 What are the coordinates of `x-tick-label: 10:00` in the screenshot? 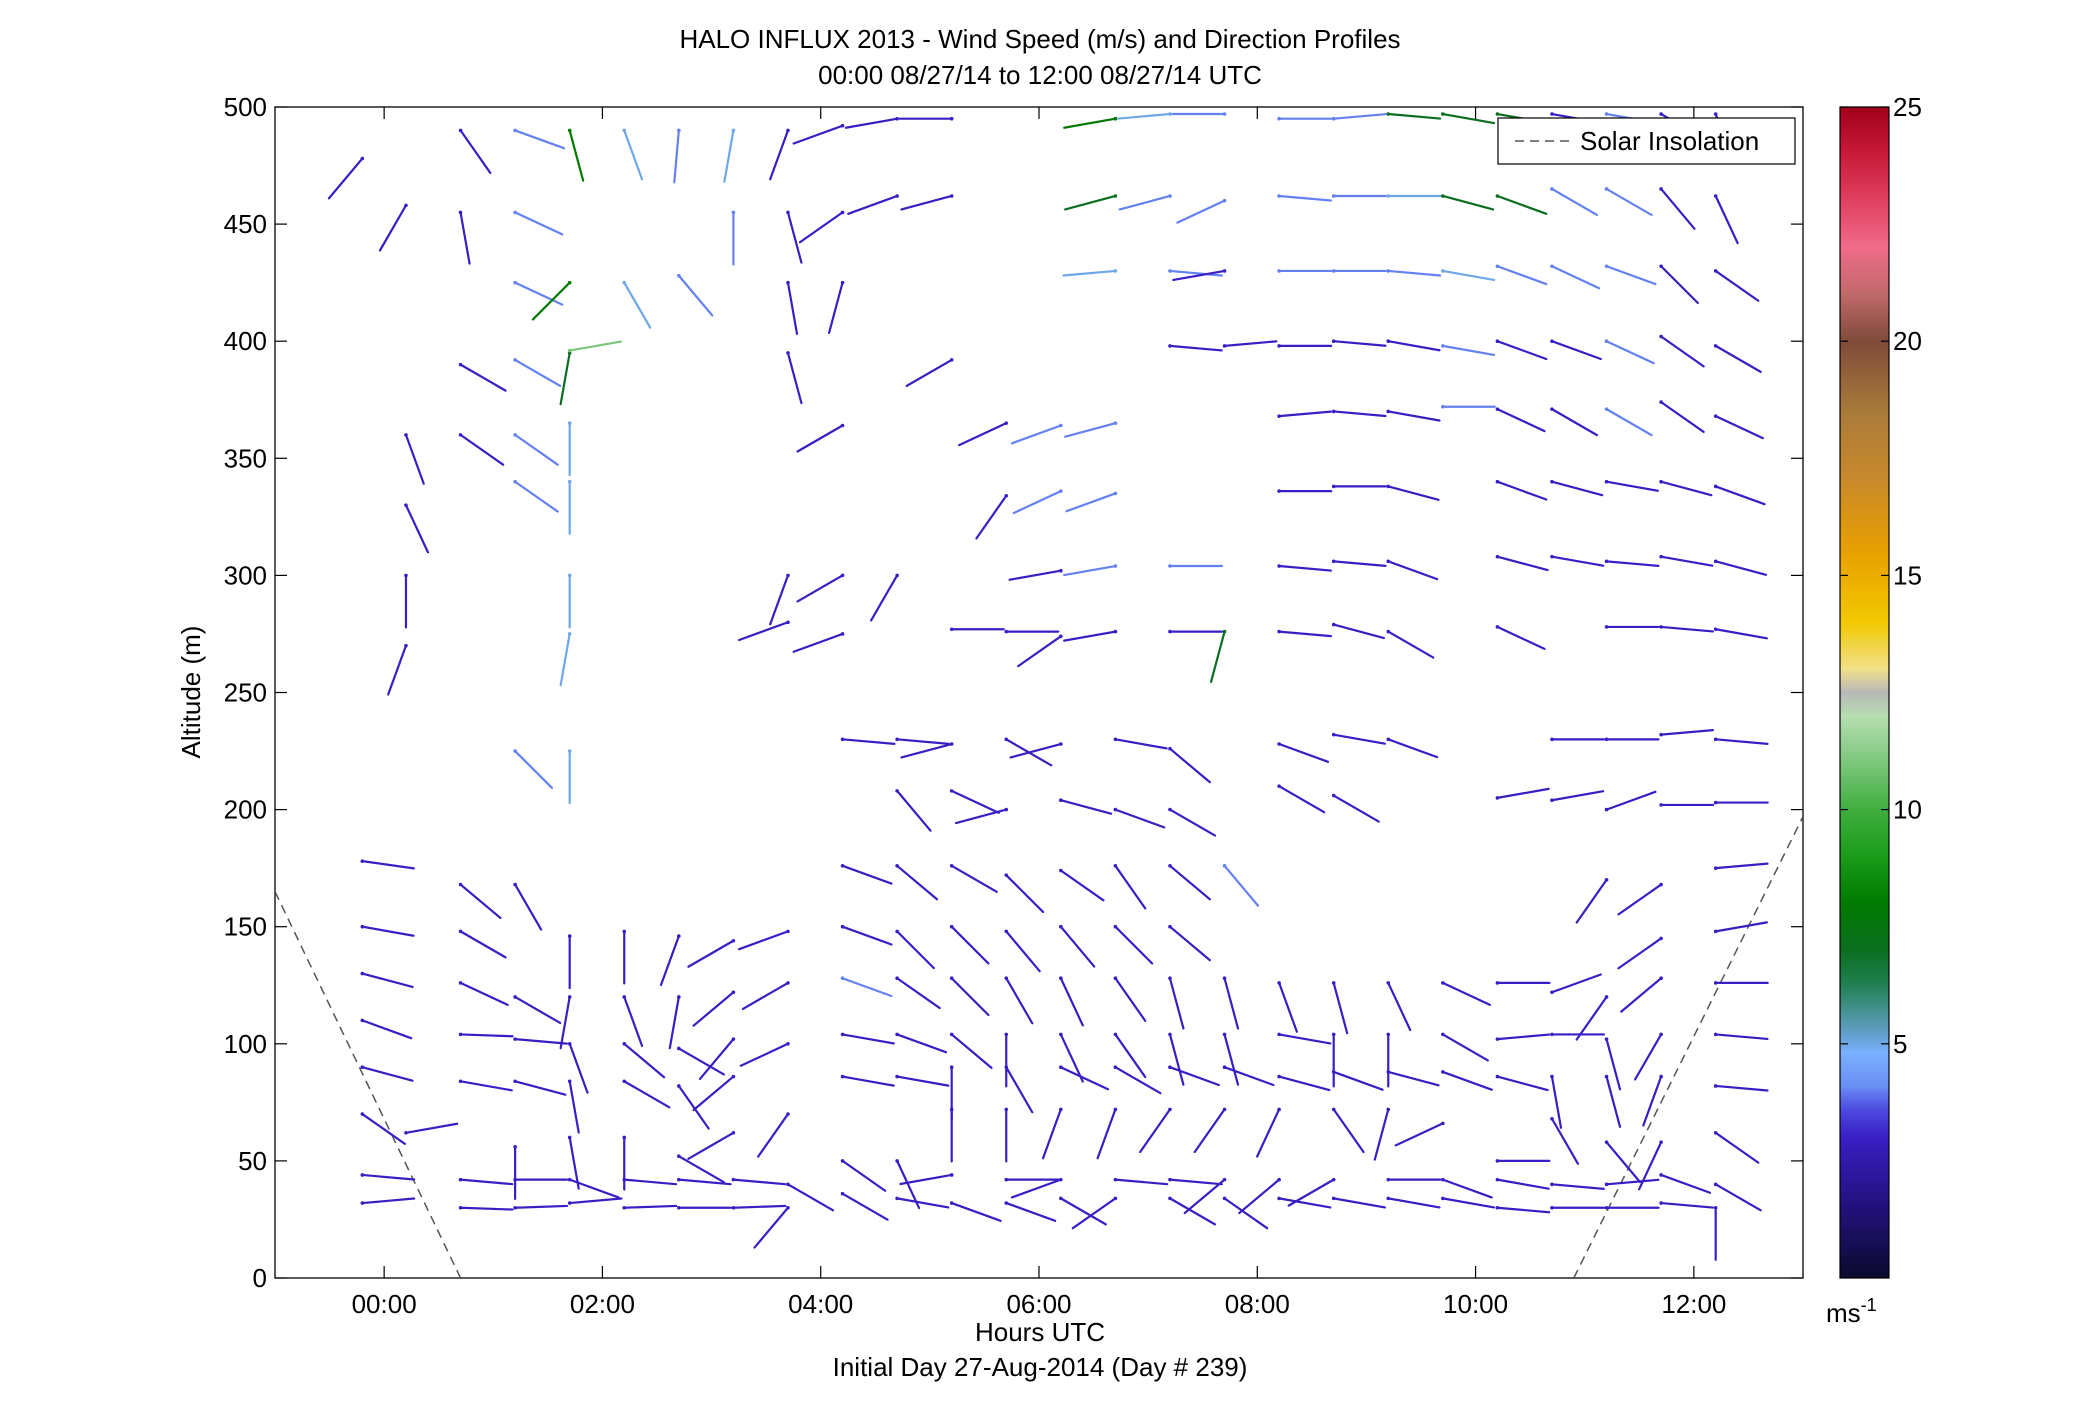 It's located at (1475, 1304).